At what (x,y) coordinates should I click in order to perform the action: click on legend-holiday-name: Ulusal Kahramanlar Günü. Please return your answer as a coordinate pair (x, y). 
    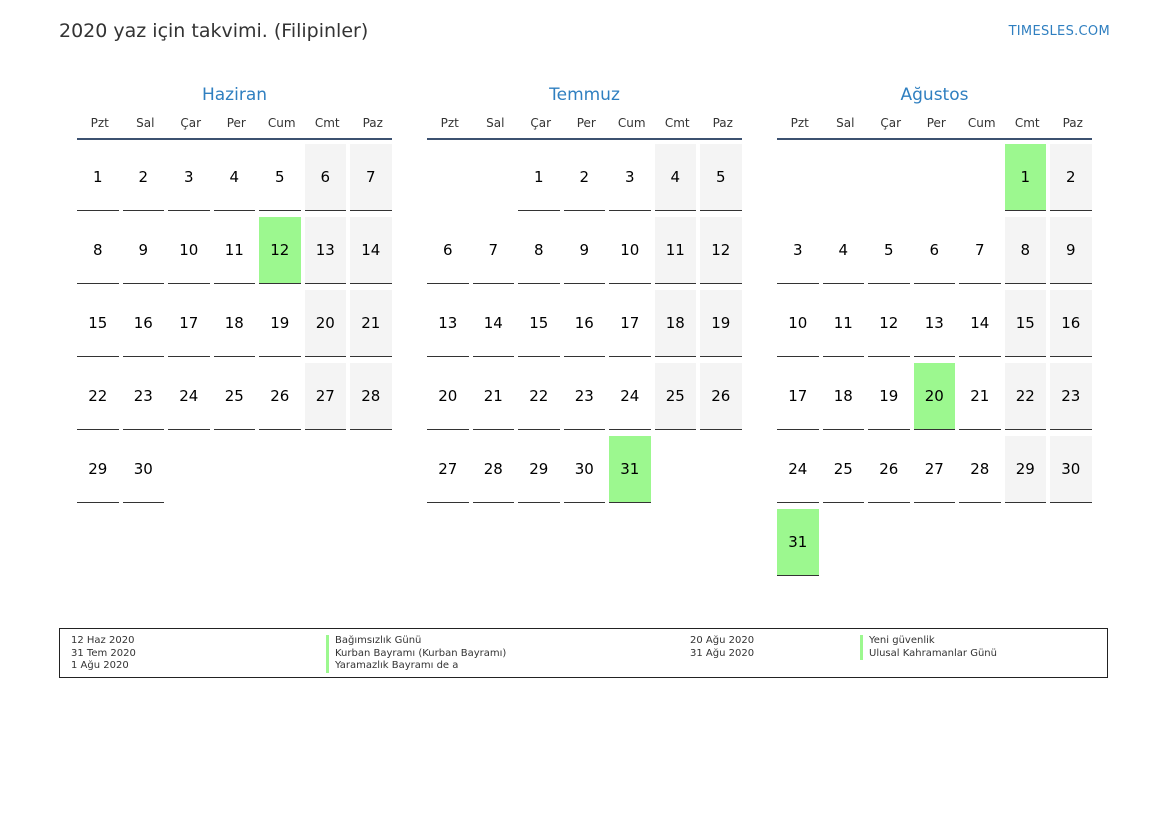
    Looking at the image, I should click on (928, 653).